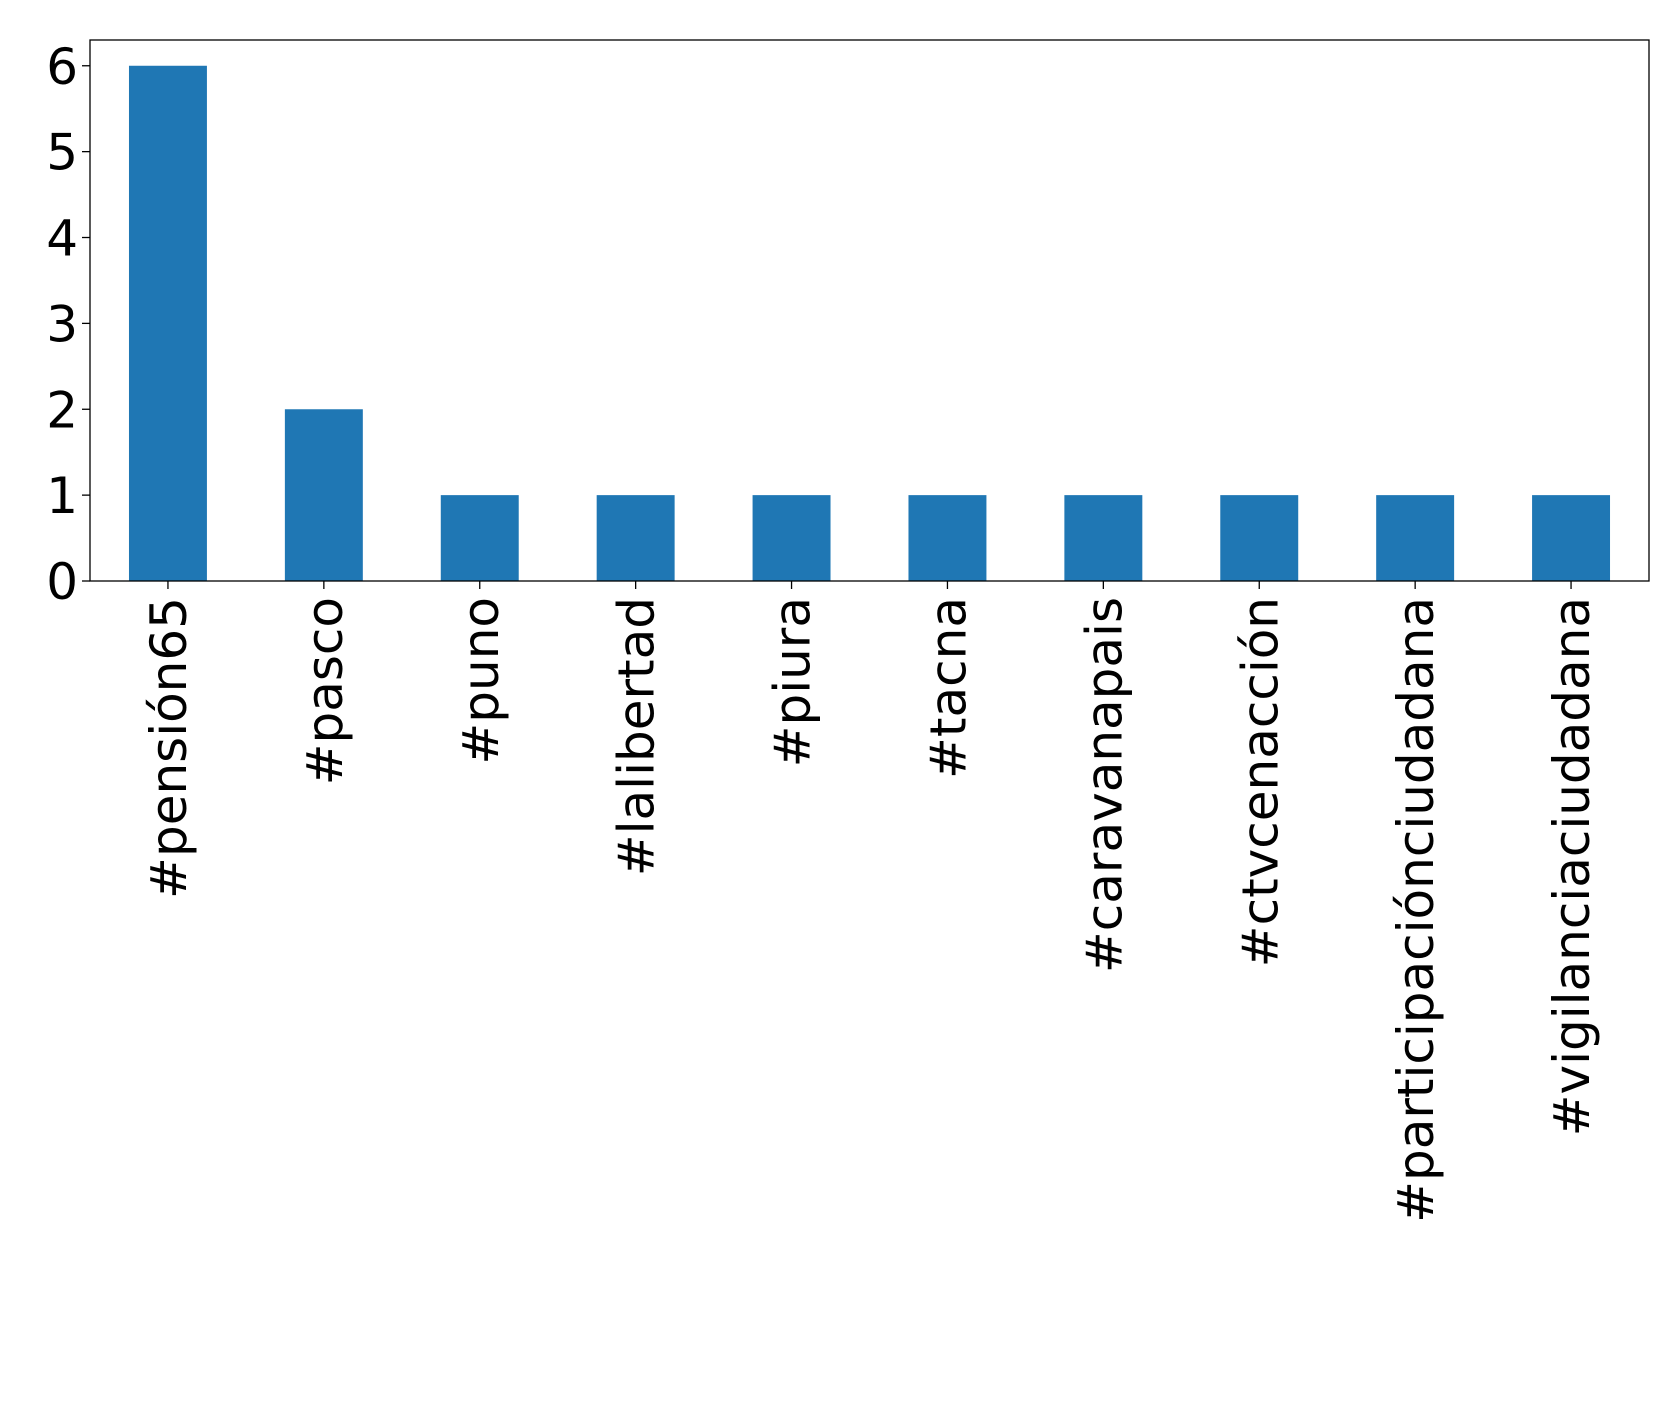 Image resolution: width=1679 pixels, height=1415 pixels. What do you see at coordinates (325, 691) in the screenshot?
I see `x-tick-label: #pasco` at bounding box center [325, 691].